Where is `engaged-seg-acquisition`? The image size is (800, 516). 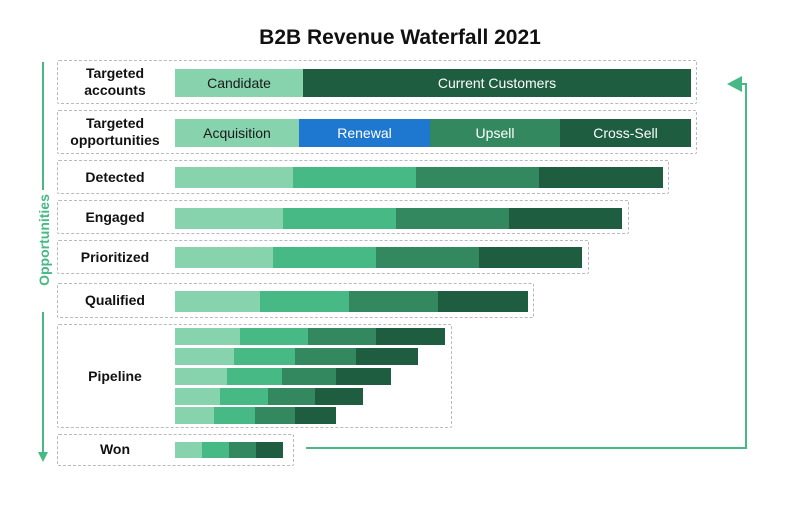 engaged-seg-acquisition is located at coordinates (229, 218).